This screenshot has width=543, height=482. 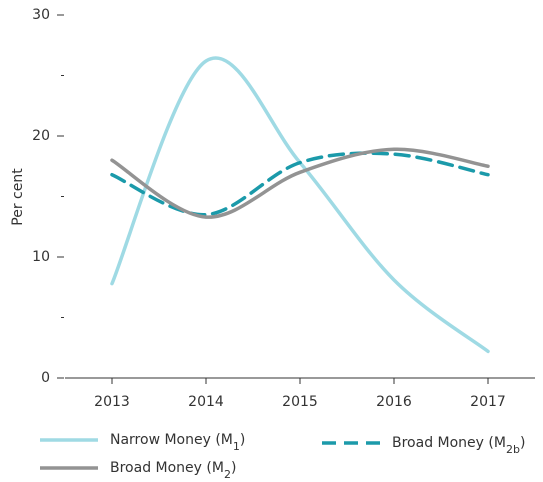 What do you see at coordinates (227, 474) in the screenshot?
I see `legend-text-part: 2` at bounding box center [227, 474].